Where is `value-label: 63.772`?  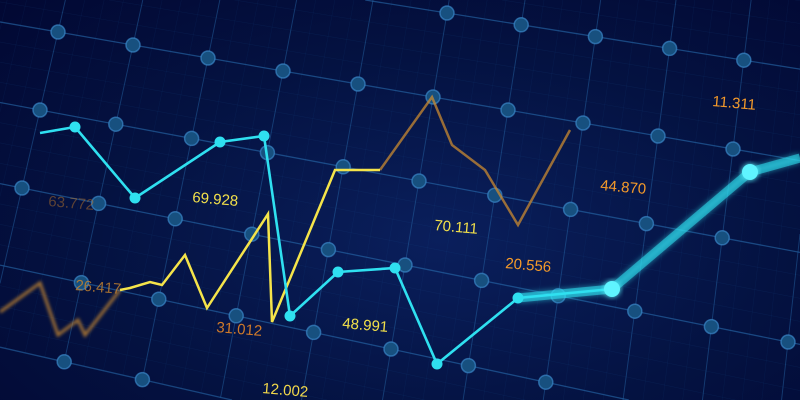 value-label: 63.772 is located at coordinates (71, 203).